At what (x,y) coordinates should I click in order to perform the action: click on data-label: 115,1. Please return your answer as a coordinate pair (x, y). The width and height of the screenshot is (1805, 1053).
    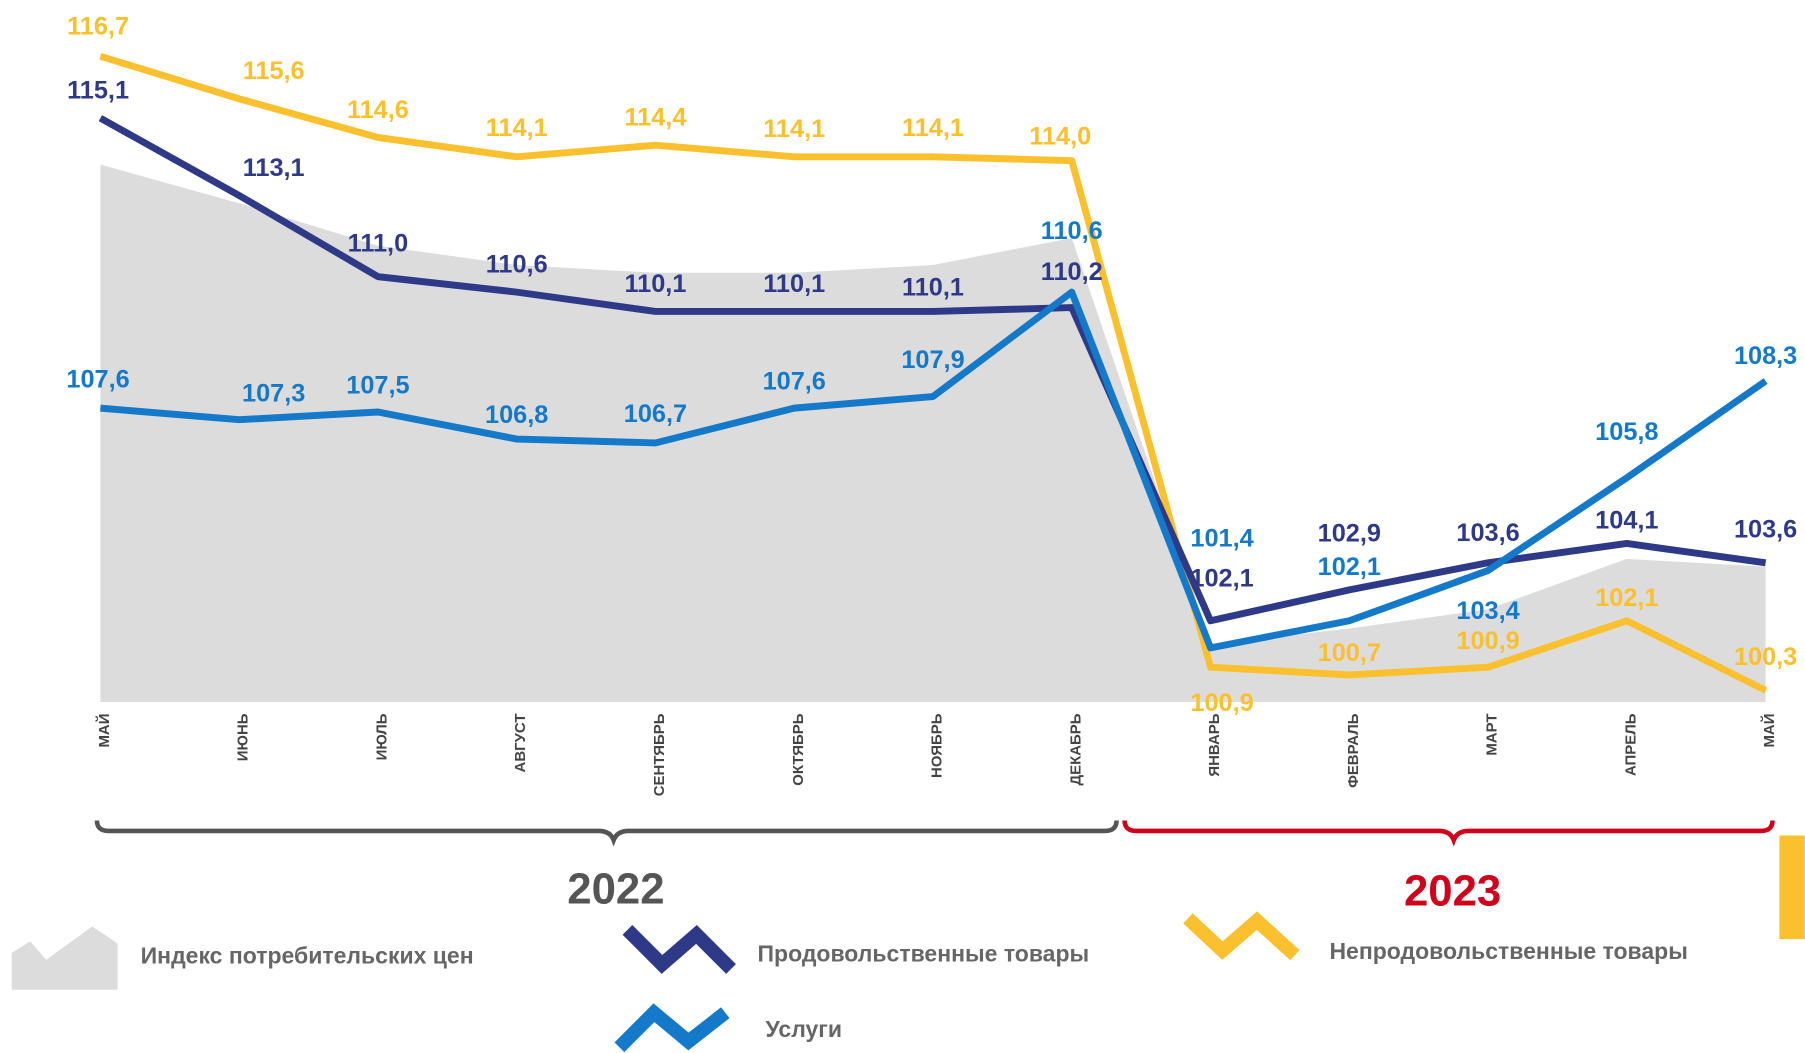
    Looking at the image, I should click on (98, 91).